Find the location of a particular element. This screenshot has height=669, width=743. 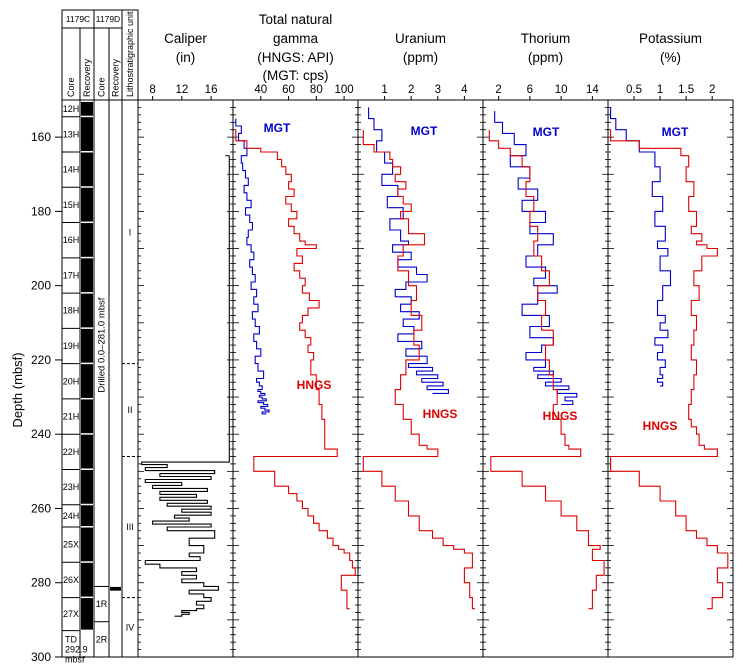

core-label: 15H is located at coordinates (71, 205).